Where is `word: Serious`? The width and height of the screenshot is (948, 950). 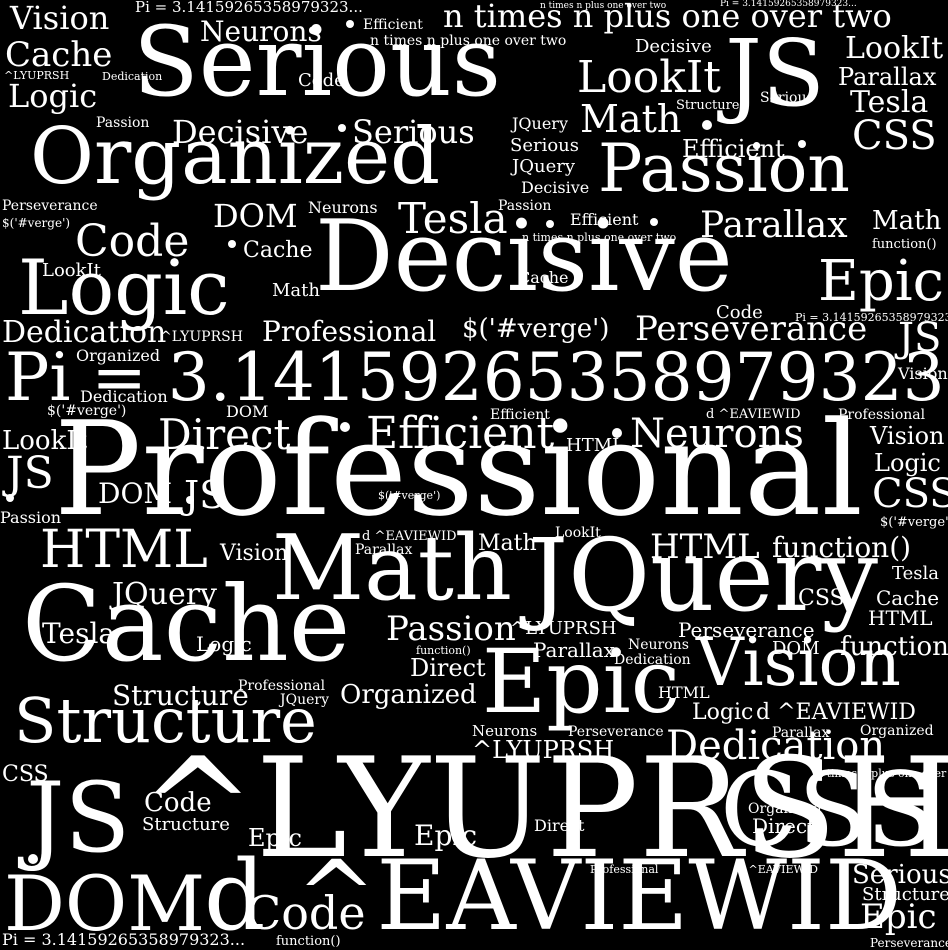
word: Serious is located at coordinates (900, 875).